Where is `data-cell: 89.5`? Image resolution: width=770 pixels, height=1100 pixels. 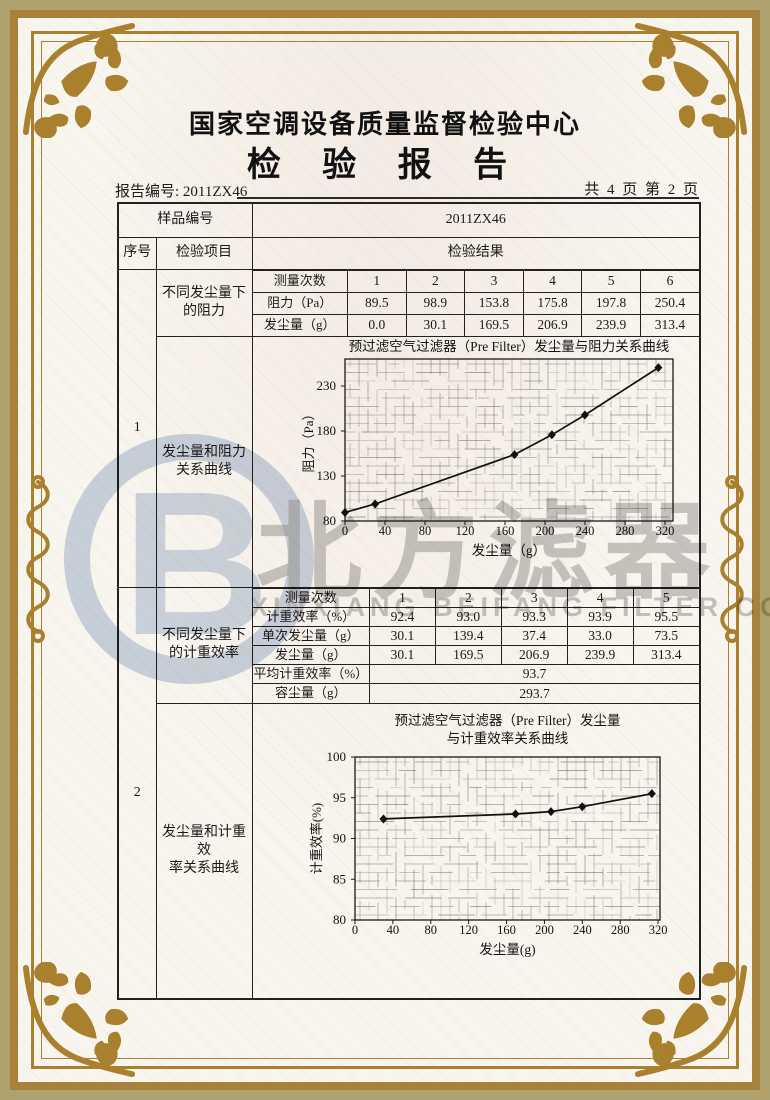
data-cell: 89.5 is located at coordinates (377, 303).